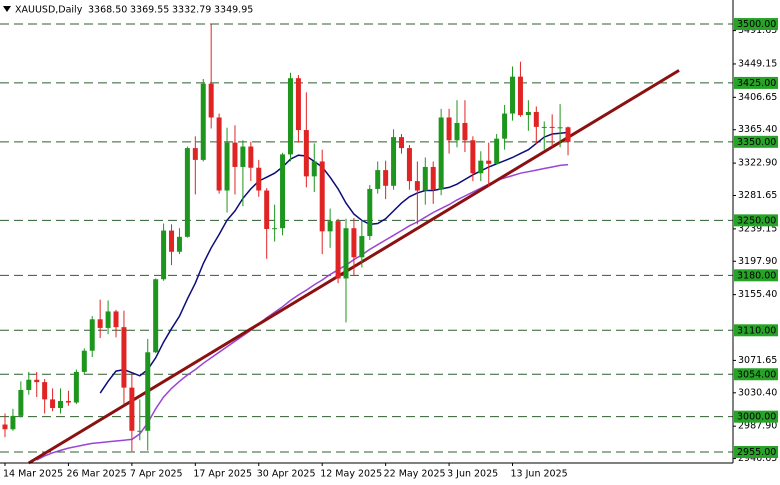  What do you see at coordinates (96, 474) in the screenshot?
I see `x-tick-label: 26 Mar 2025` at bounding box center [96, 474].